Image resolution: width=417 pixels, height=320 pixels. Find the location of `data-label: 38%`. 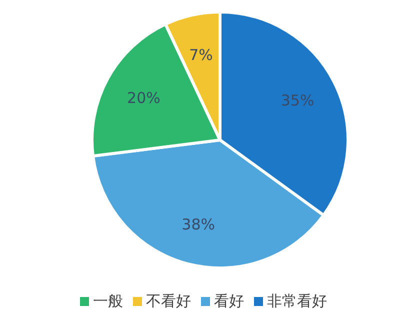

data-label: 38% is located at coordinates (199, 224).